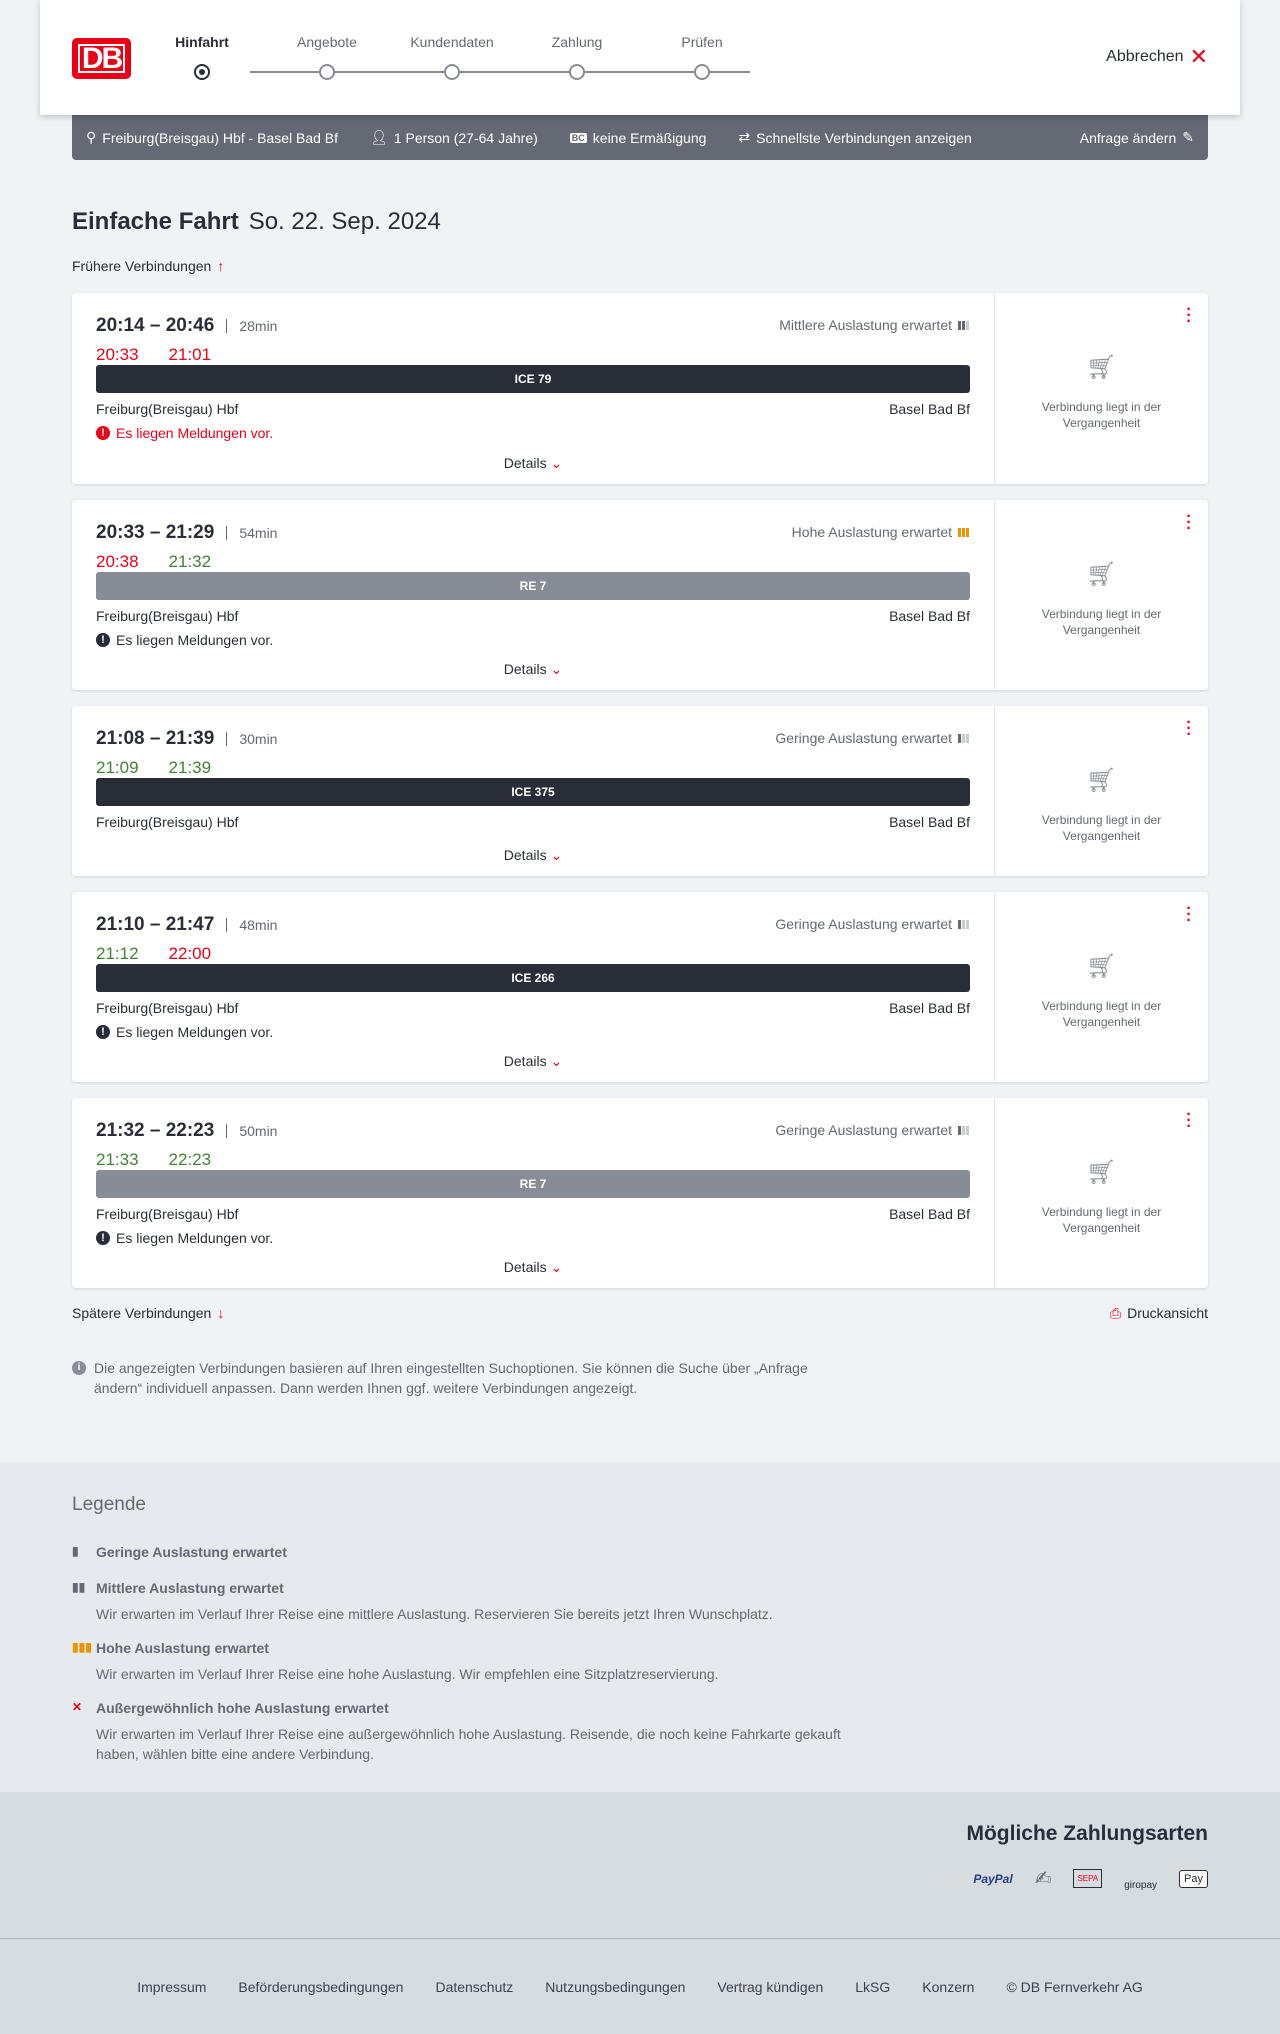  Describe the element at coordinates (251, 326) in the screenshot. I see `duration: 28min` at that location.